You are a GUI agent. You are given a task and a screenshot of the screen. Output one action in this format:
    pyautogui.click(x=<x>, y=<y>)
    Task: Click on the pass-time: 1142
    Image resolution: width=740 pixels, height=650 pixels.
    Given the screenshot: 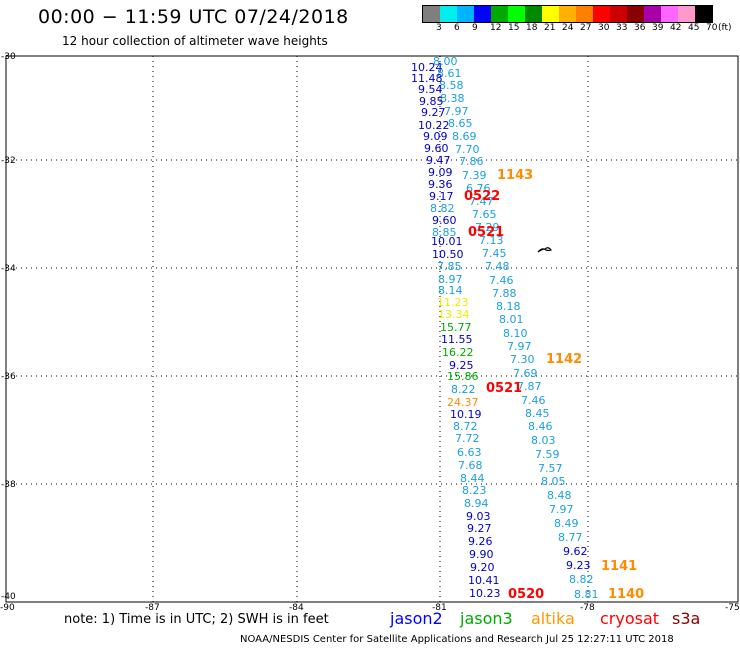 What is the action you would take?
    pyautogui.click(x=564, y=359)
    